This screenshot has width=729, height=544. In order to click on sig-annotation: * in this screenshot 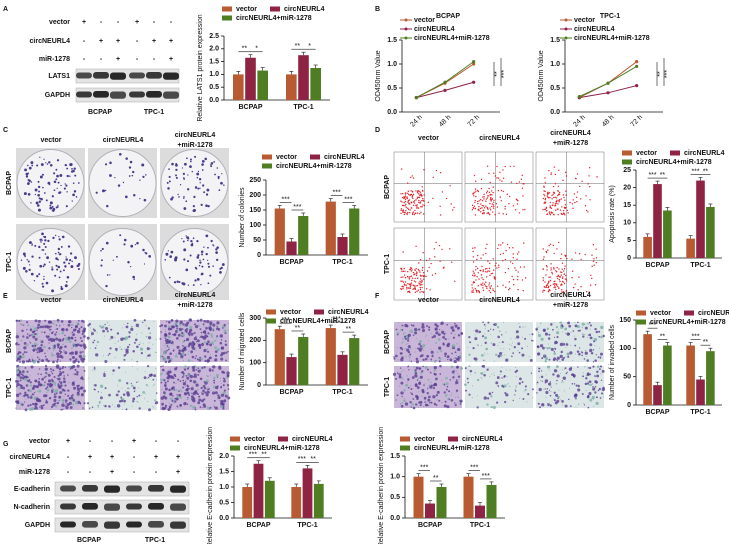, I will do `click(256, 49)`.